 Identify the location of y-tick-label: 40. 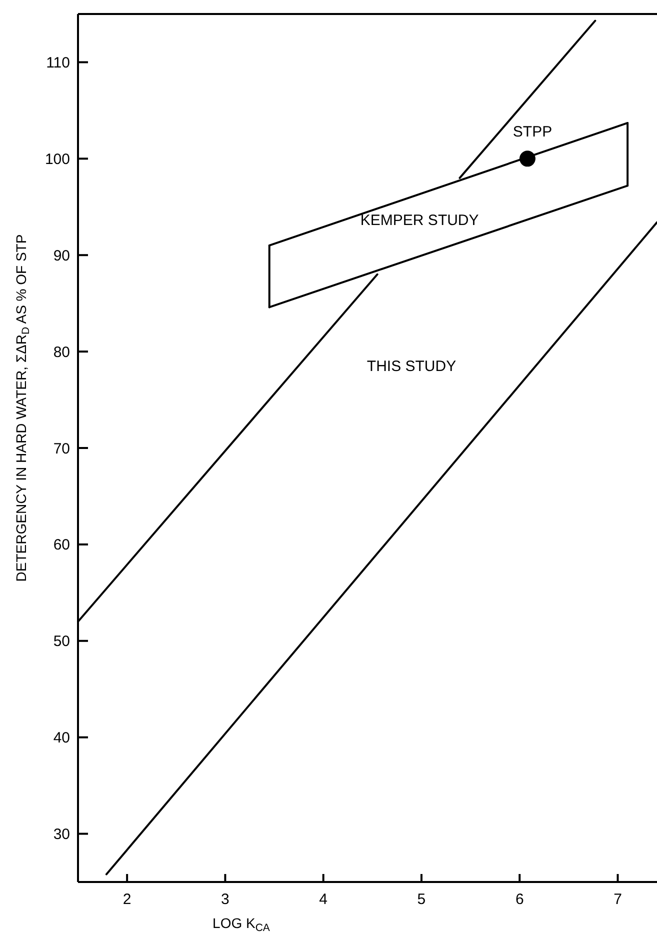
(61, 738).